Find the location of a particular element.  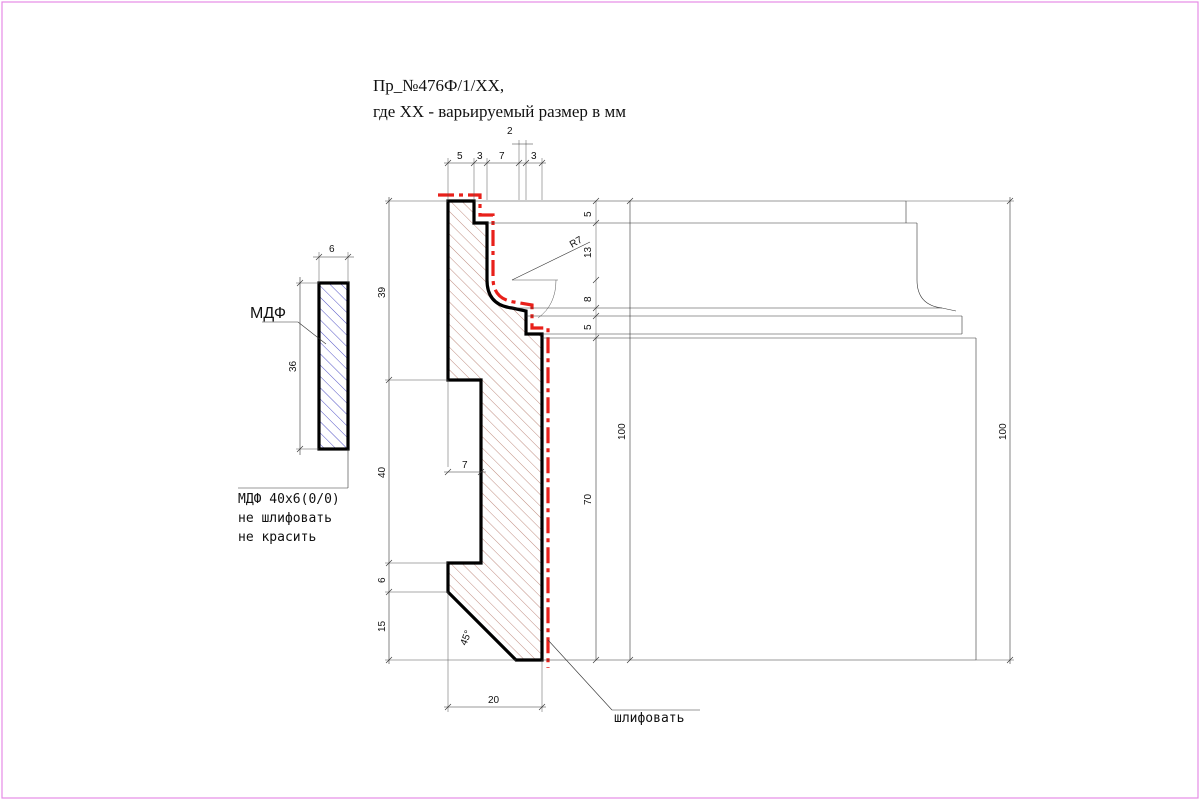

title-line-2: где ХХ - варьируемый размер в мм is located at coordinates (499, 111).